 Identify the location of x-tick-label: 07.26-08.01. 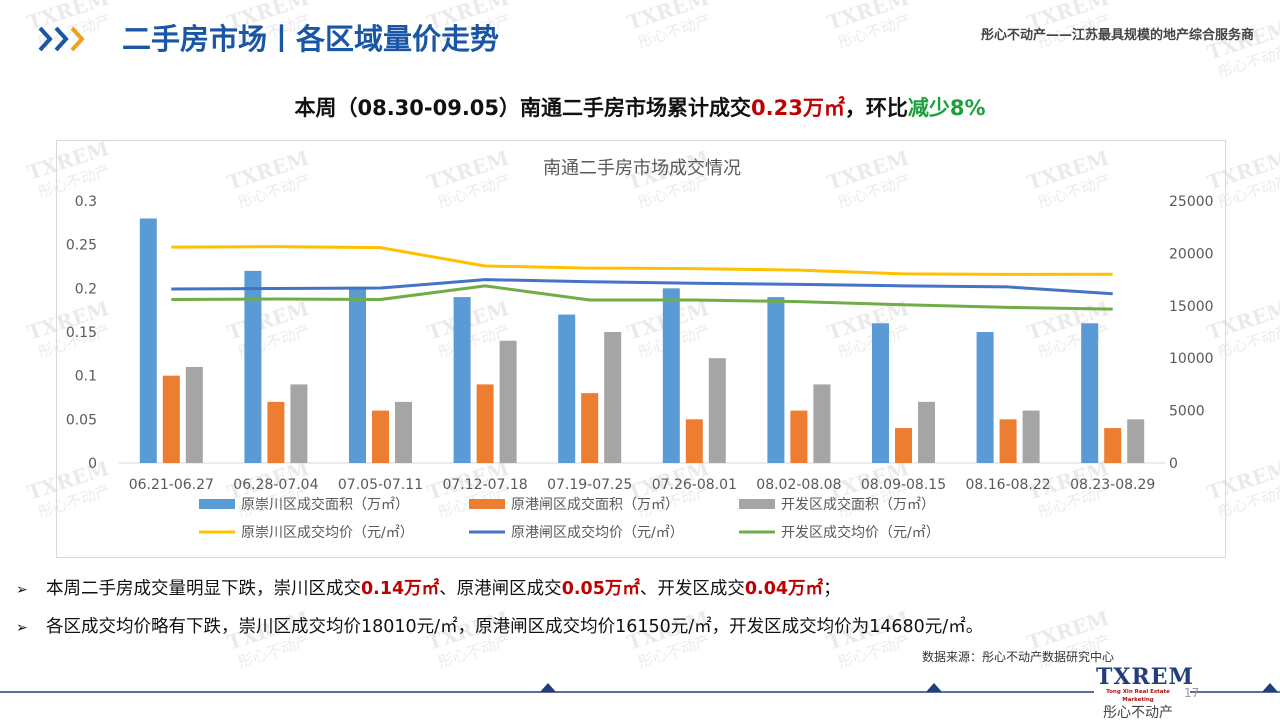
(694, 485).